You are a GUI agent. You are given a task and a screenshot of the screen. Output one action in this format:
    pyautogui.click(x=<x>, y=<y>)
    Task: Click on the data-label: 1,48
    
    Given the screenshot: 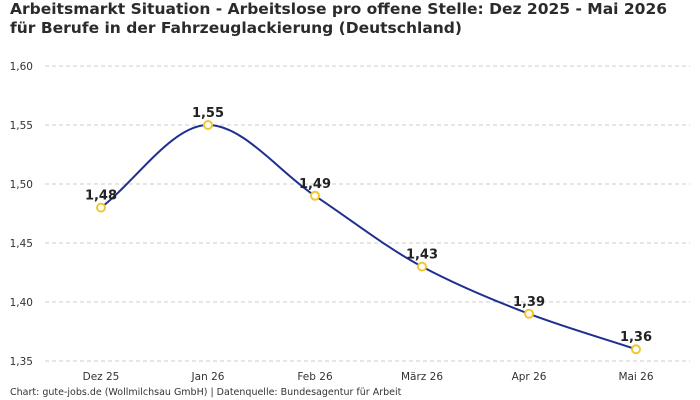 What is the action you would take?
    pyautogui.click(x=101, y=196)
    